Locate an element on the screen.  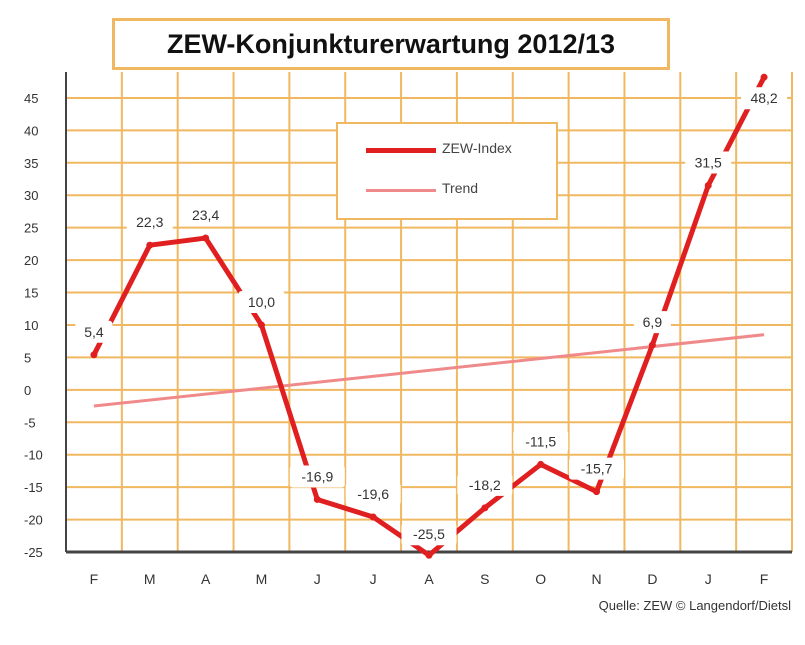
y-tick-label: 35 is located at coordinates (31, 163).